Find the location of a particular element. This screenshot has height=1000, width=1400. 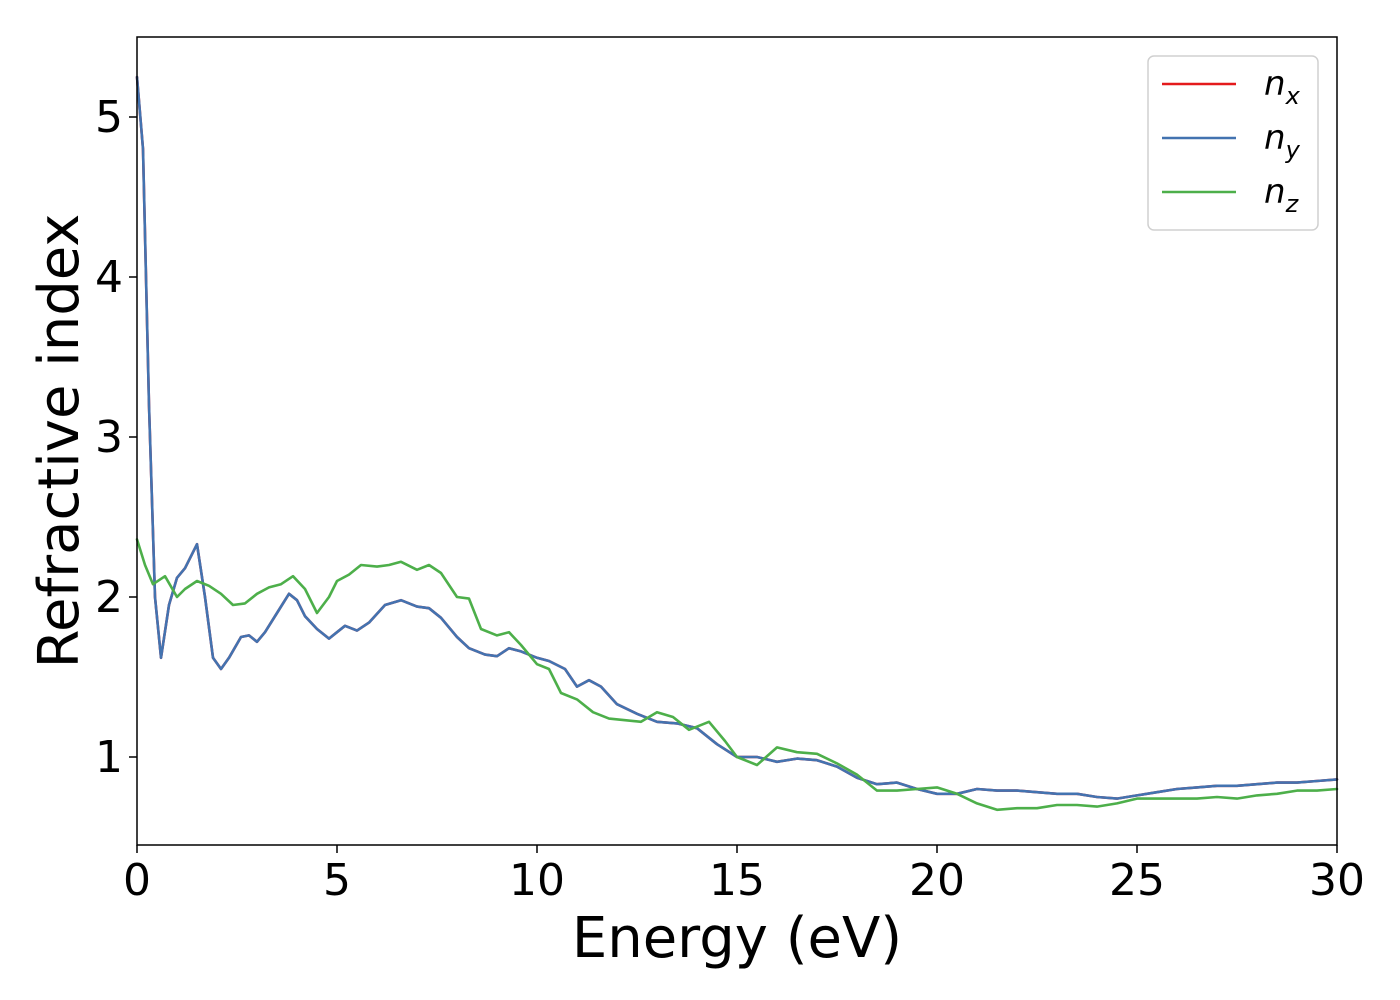

legend-label: ny is located at coordinates (1282, 141).